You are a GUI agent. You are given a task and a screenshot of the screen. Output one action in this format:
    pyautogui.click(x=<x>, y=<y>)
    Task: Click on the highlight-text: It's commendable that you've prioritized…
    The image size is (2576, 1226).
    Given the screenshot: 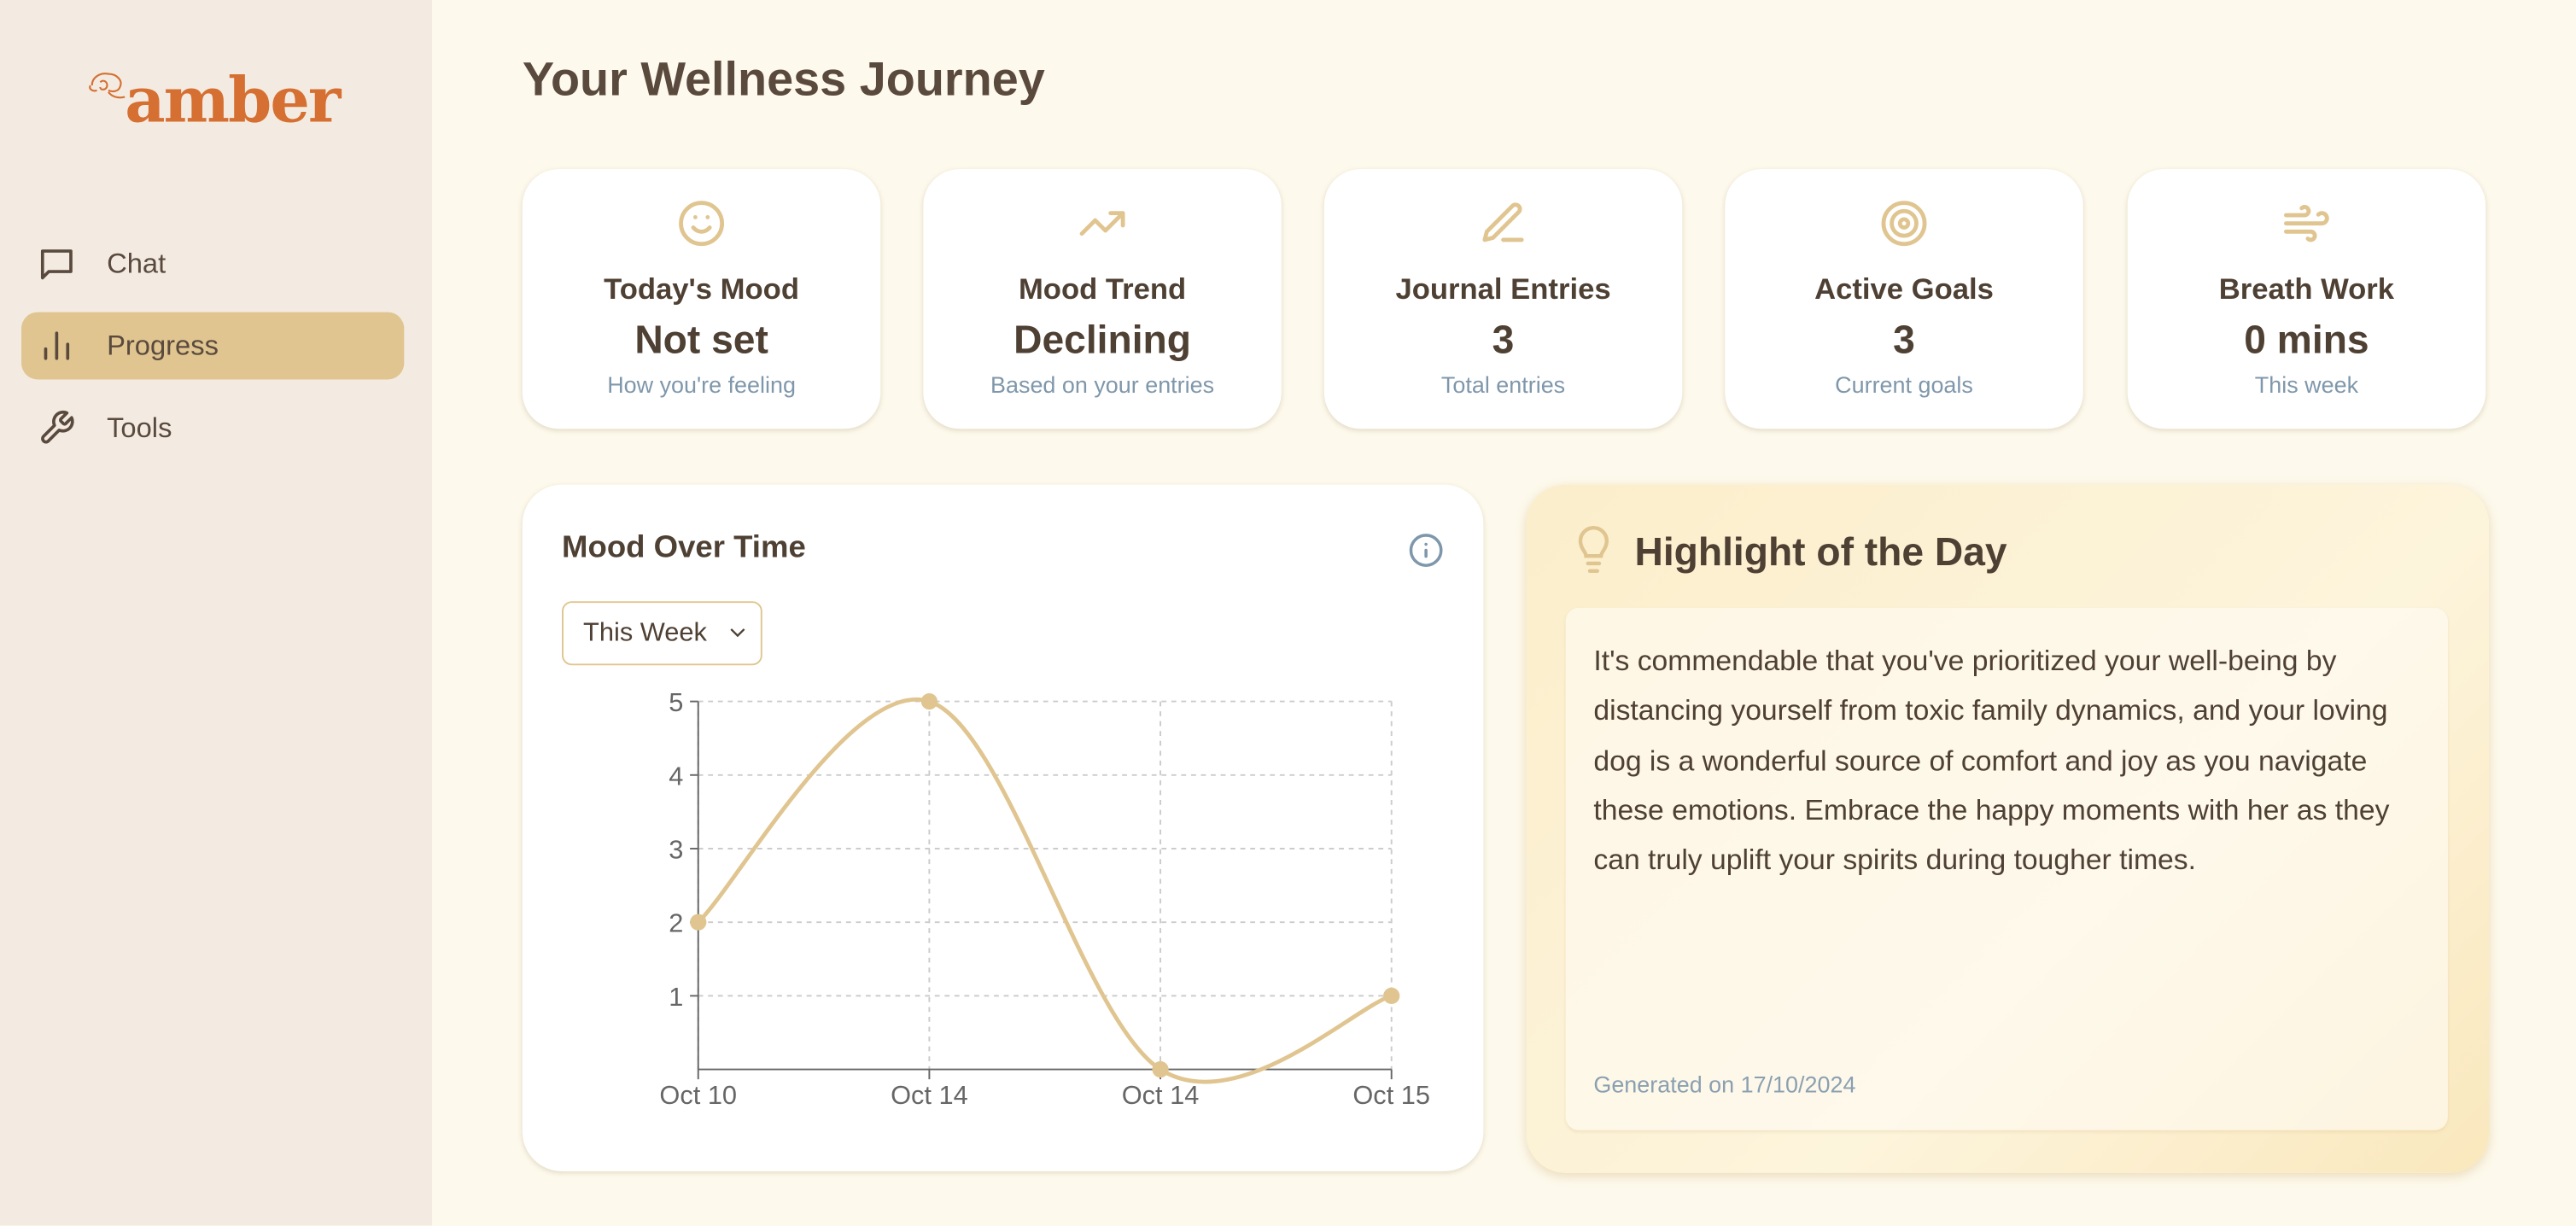 What is the action you would take?
    pyautogui.click(x=1991, y=760)
    